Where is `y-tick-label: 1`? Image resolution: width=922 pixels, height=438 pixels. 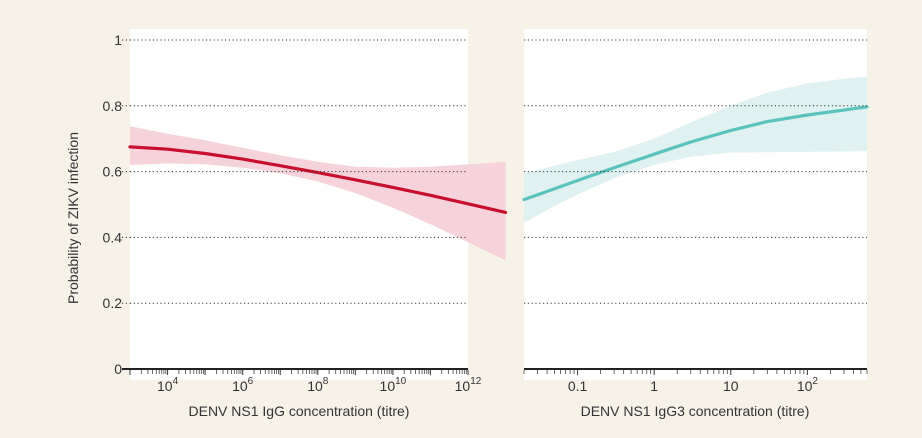
y-tick-label: 1 is located at coordinates (118, 40).